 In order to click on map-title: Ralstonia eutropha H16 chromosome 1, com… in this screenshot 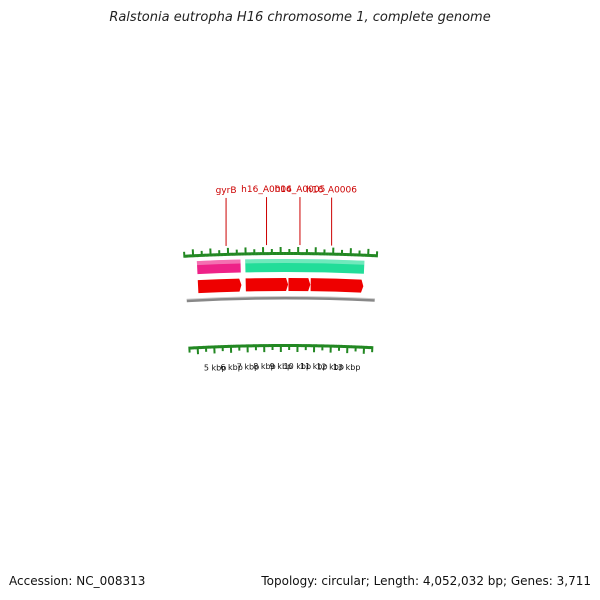, I will do `click(300, 17)`.